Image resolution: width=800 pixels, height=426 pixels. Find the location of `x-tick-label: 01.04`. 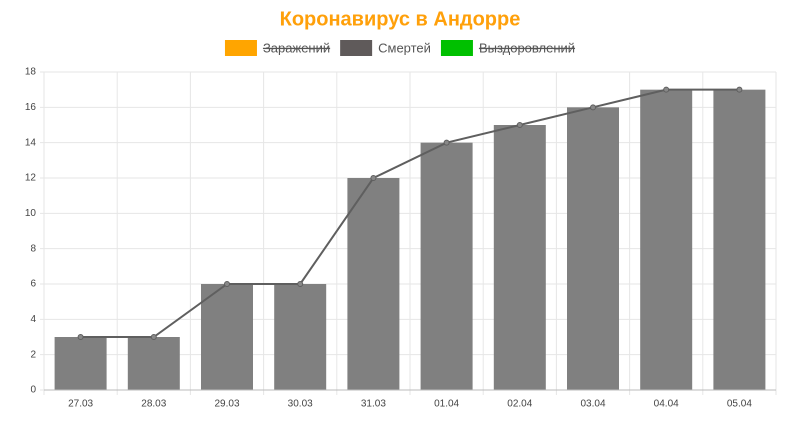

x-tick-label: 01.04 is located at coordinates (446, 404).